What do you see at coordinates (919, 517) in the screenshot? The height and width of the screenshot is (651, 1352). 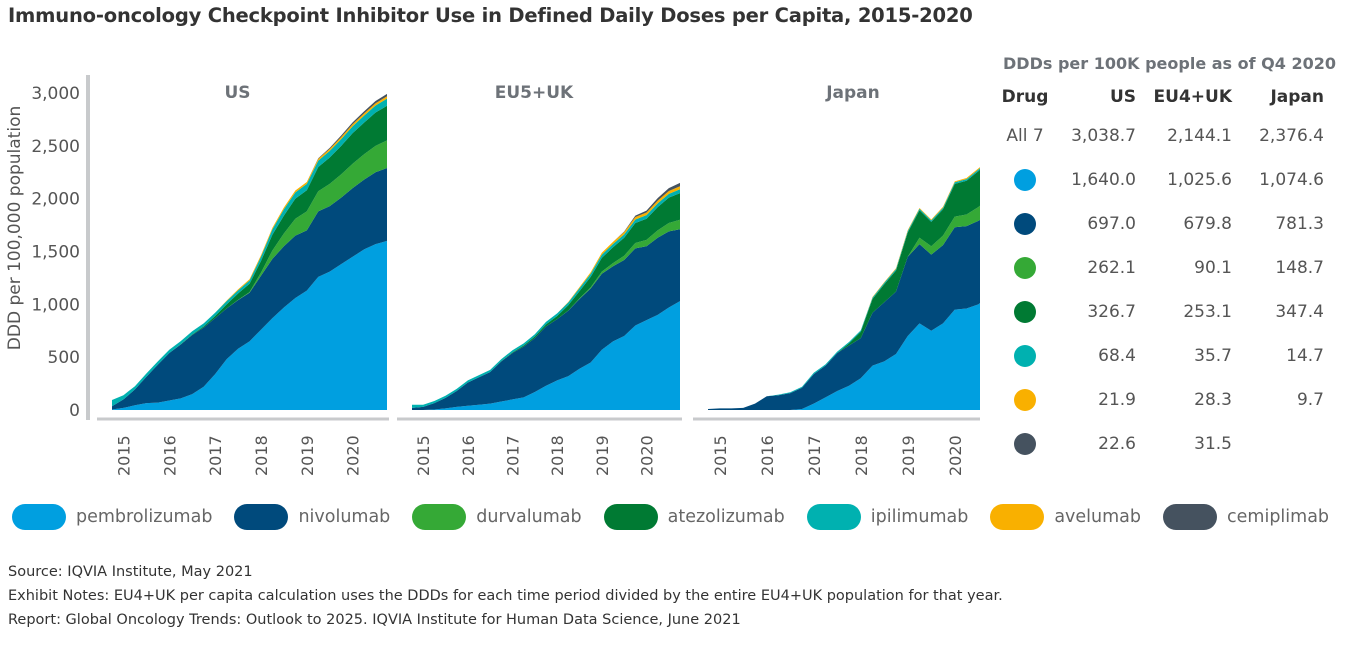 I see `legend-label: ipilimumab` at bounding box center [919, 517].